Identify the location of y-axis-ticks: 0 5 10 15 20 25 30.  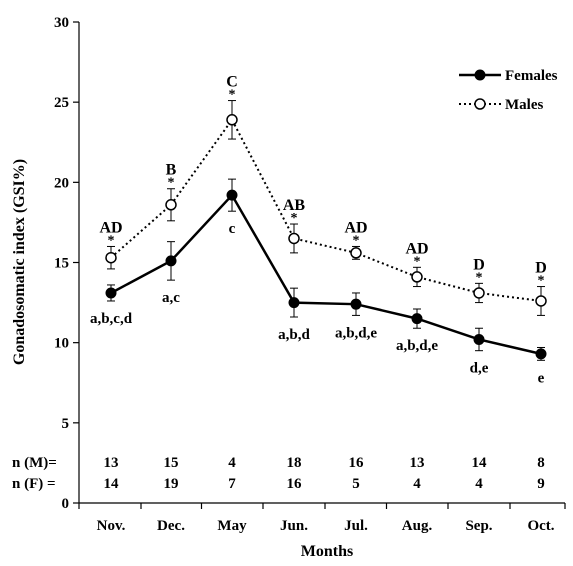
(66, 263).